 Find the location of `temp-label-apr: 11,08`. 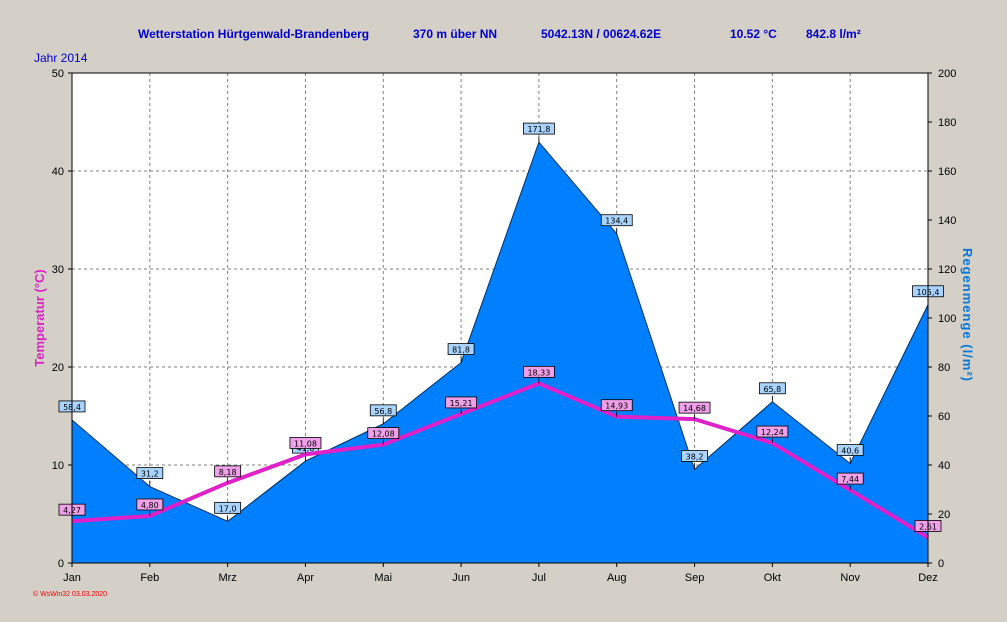

temp-label-apr: 11,08 is located at coordinates (305, 443).